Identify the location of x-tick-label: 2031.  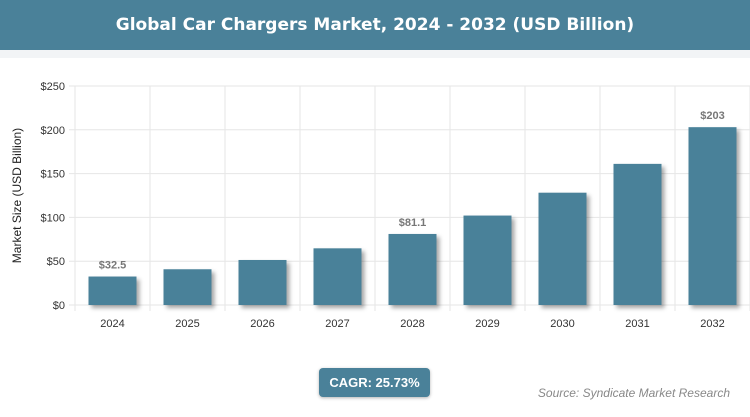
(637, 324).